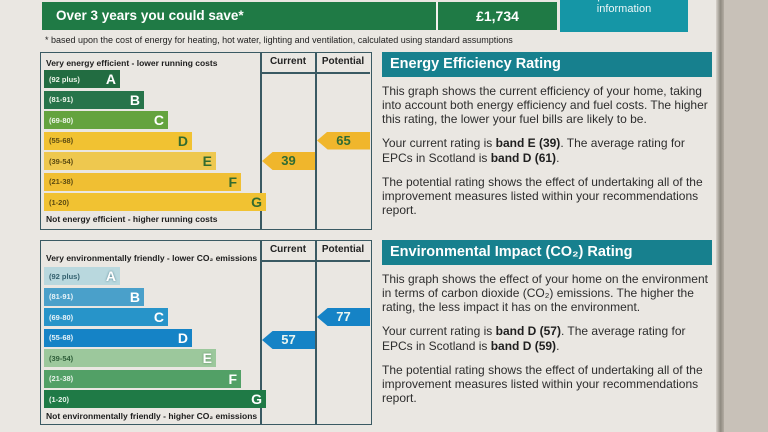 The width and height of the screenshot is (768, 432). I want to click on energy-band-row-d: (55-68) D, so click(118, 140).